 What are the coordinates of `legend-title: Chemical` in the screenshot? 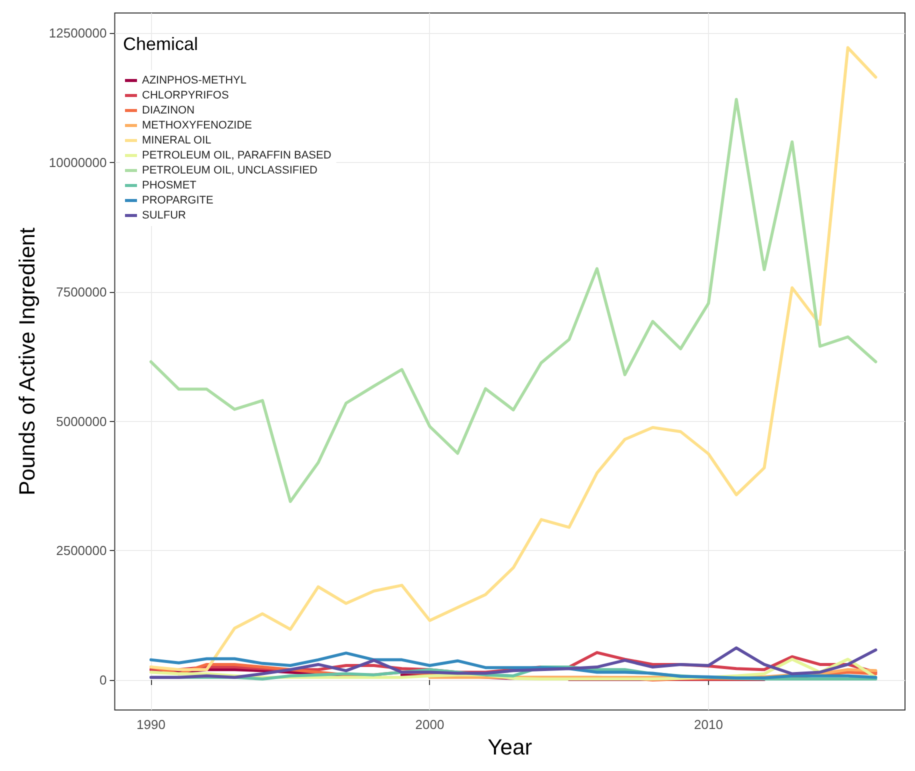 It's located at (160, 44).